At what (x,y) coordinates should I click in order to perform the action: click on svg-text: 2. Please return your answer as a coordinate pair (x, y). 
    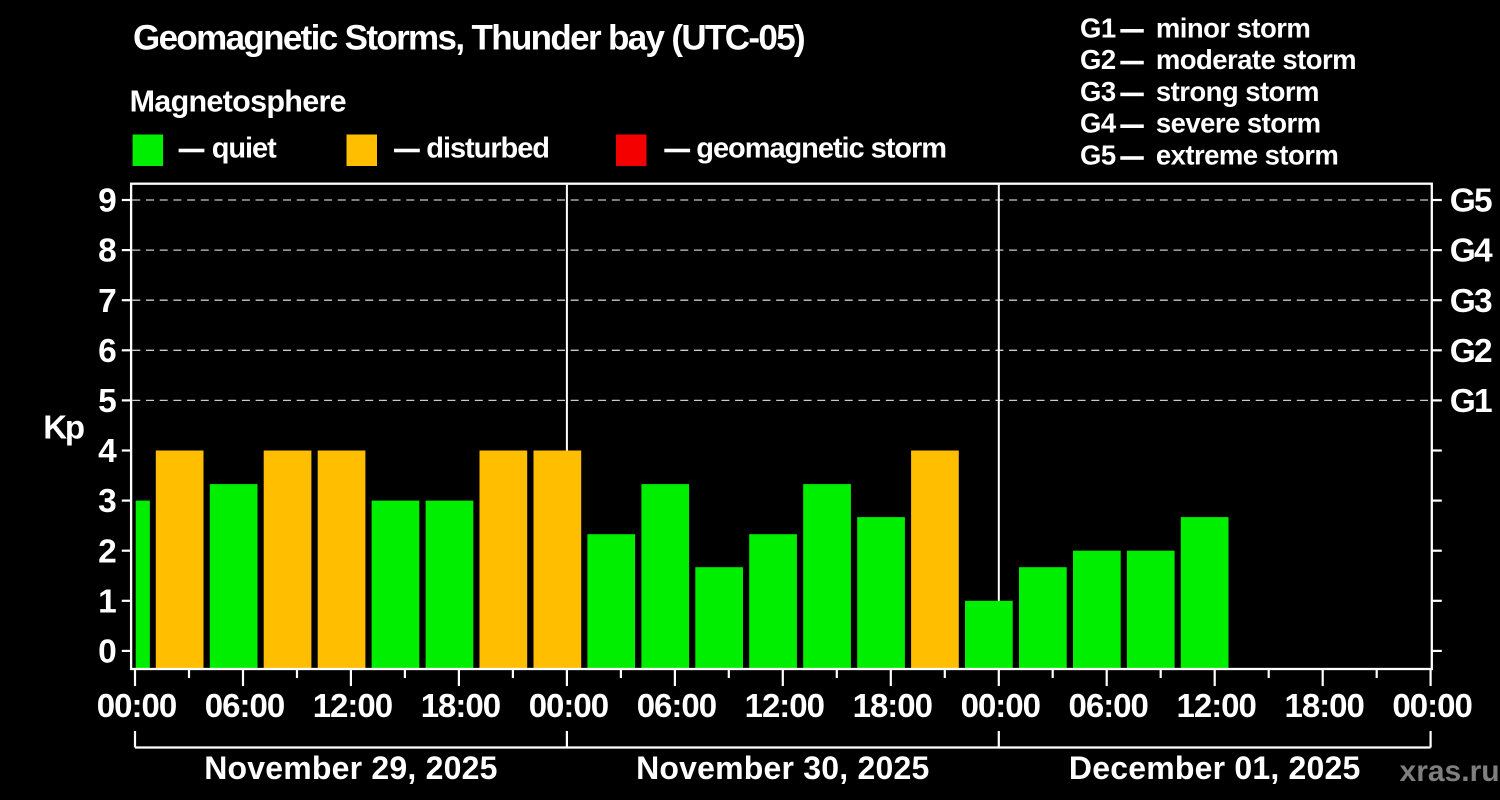
    Looking at the image, I should click on (107, 551).